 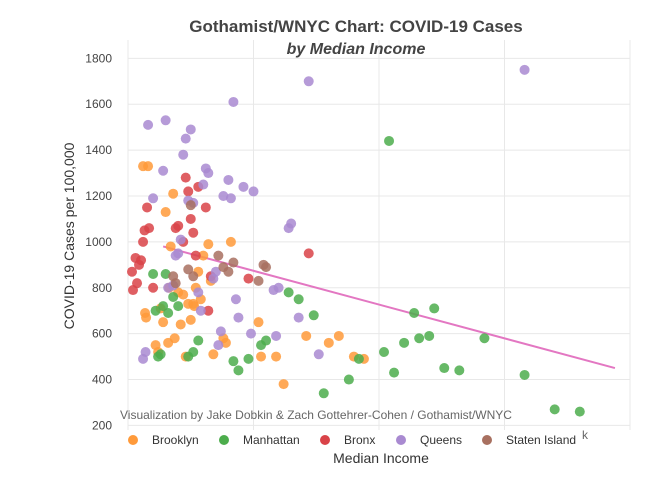 I want to click on y-tick-label: 200, so click(x=102, y=425).